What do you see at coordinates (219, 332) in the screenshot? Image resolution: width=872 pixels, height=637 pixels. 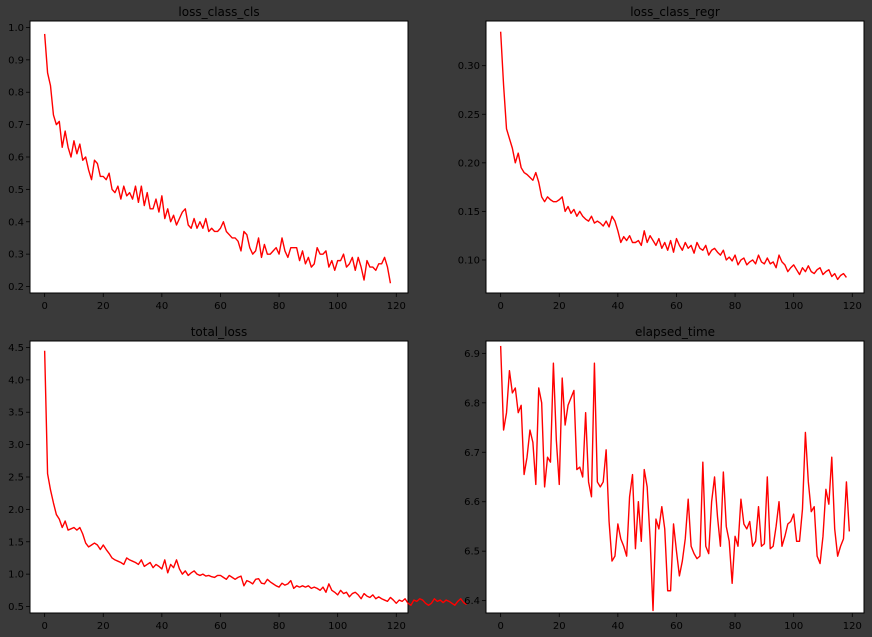 I see `chart-title: total_loss` at bounding box center [219, 332].